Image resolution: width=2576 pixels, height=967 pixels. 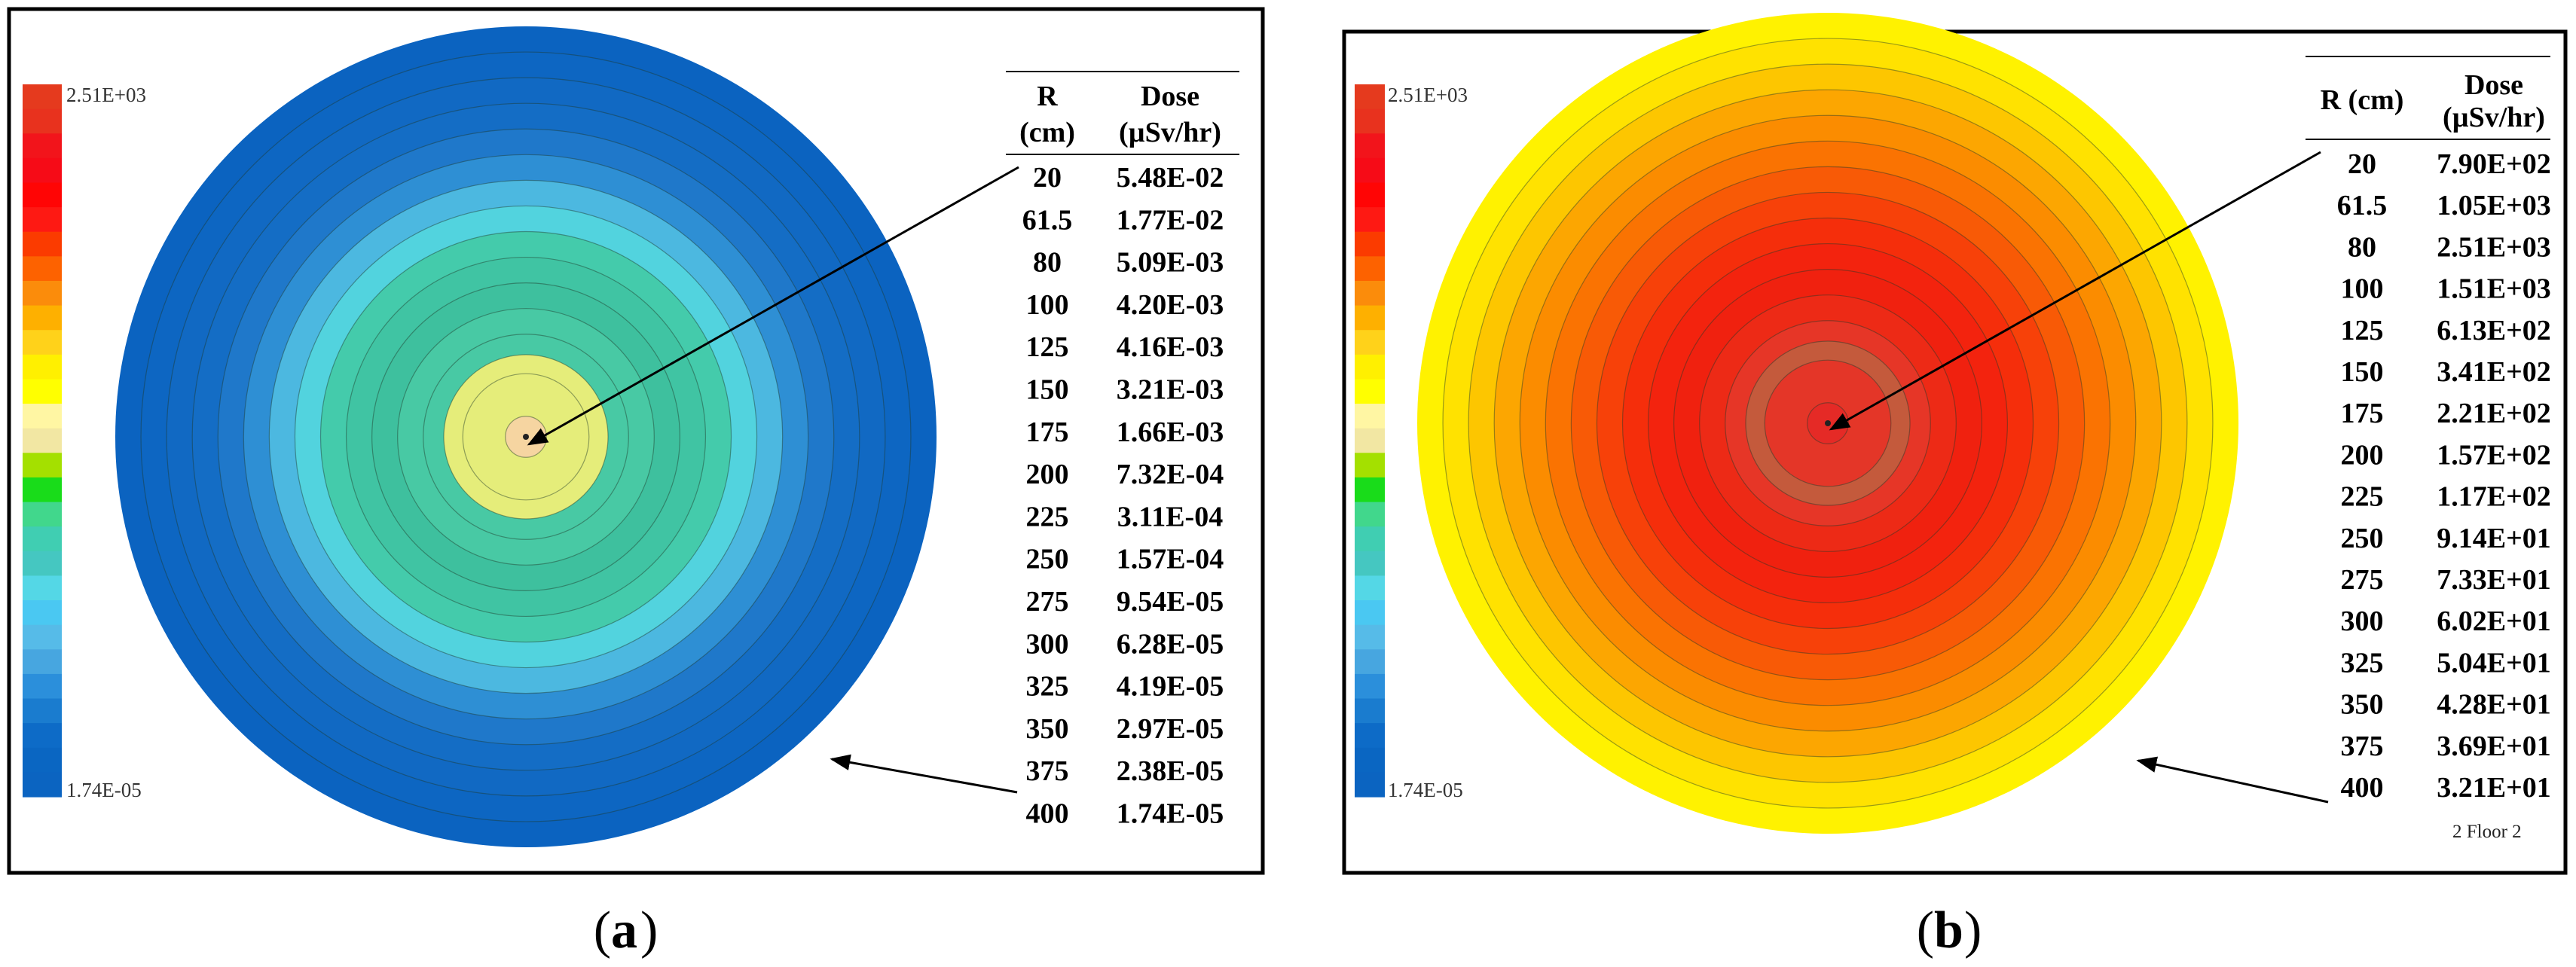 I want to click on table-b-dose-header: Dose, so click(x=2493, y=85).